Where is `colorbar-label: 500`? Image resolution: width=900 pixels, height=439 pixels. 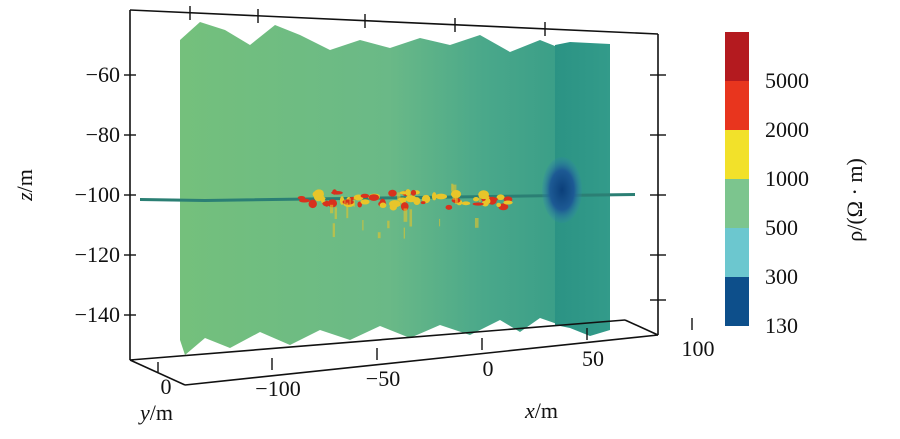 colorbar-label: 500 is located at coordinates (781, 227).